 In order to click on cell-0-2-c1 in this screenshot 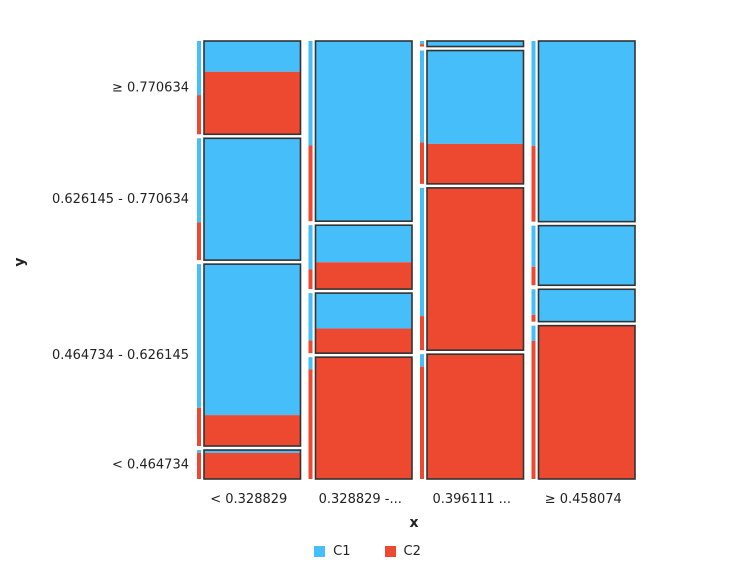, I will do `click(252, 199)`.